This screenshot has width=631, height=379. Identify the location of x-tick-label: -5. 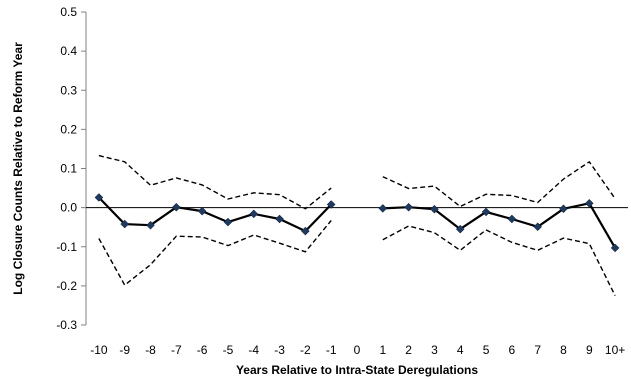
(228, 350).